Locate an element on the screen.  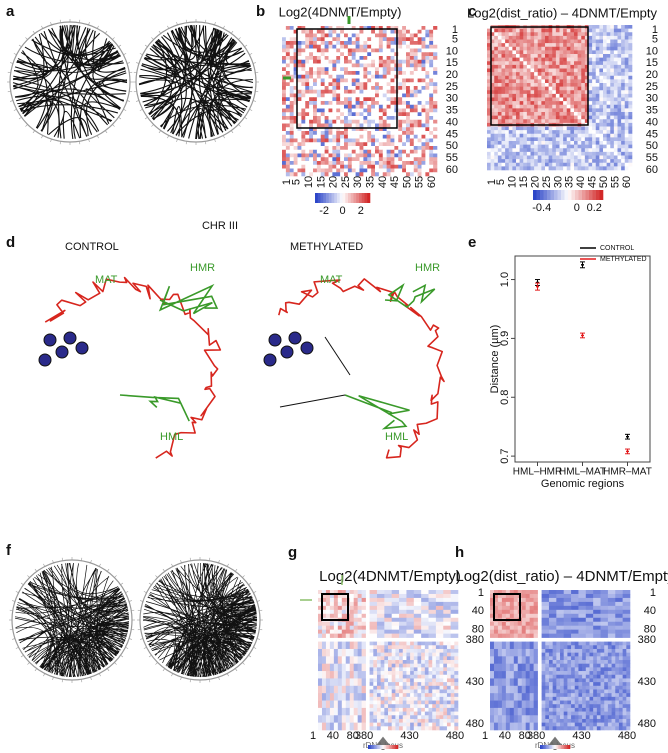
colorbar-tick-label: 2 is located at coordinates (361, 211).